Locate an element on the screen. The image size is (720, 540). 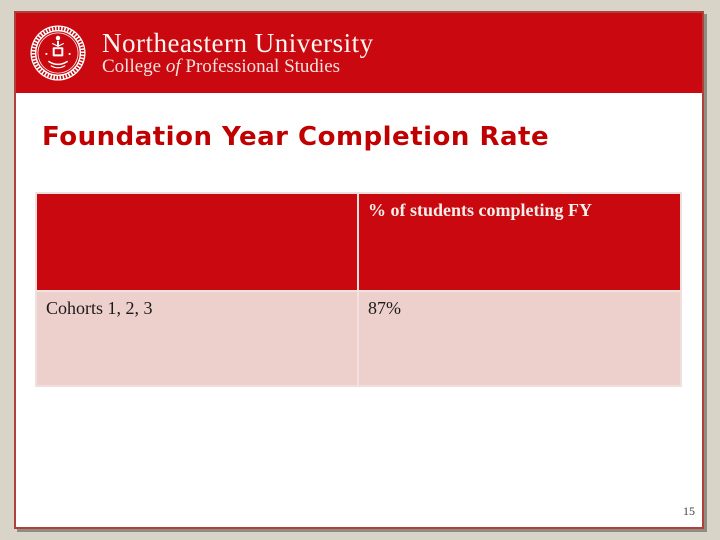
page-number: 15 is located at coordinates (689, 511).